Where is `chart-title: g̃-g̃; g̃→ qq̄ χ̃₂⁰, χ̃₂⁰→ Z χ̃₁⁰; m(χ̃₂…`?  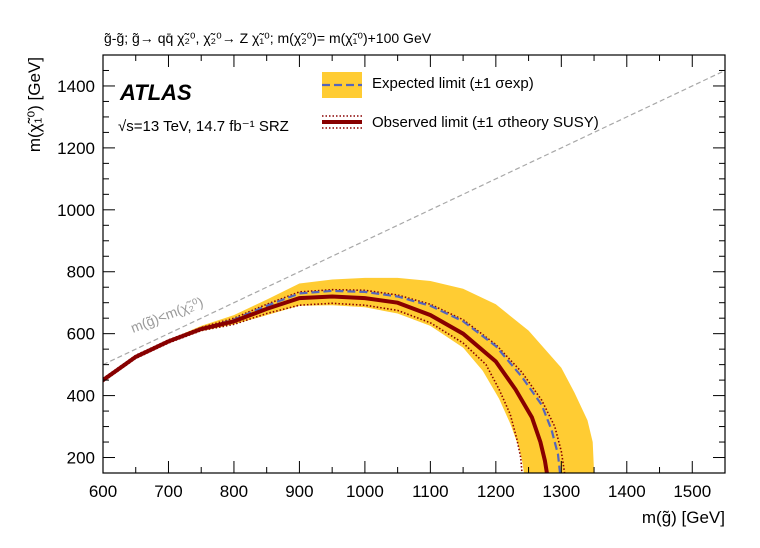 chart-title: g̃-g̃; g̃→ qq̄ χ̃₂⁰, χ̃₂⁰→ Z χ̃₁⁰; m(χ̃₂… is located at coordinates (268, 38).